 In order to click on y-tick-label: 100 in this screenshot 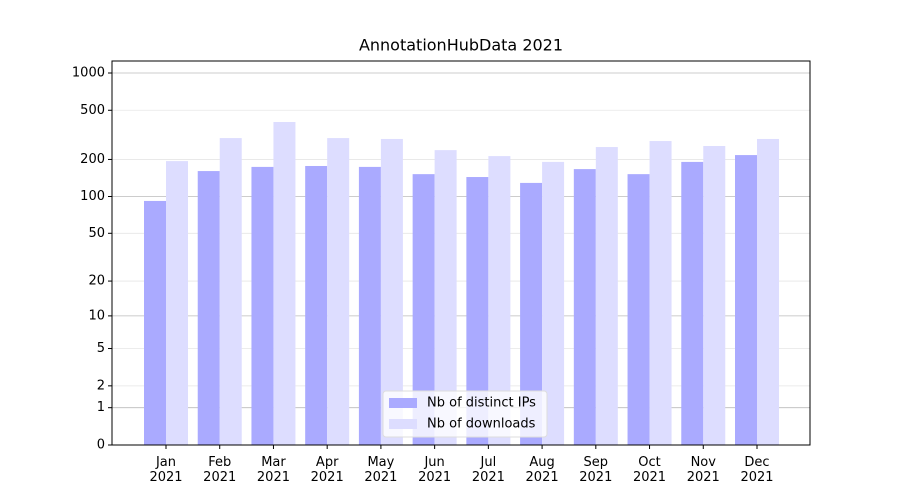, I will do `click(92, 196)`.